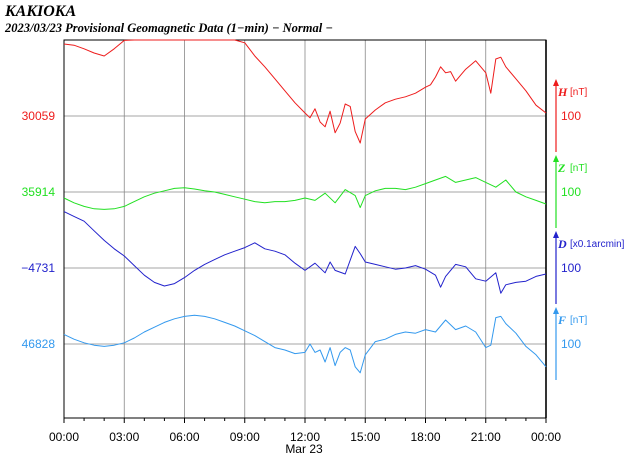 This screenshot has height=458, width=630. Describe the element at coordinates (556, 82) in the screenshot. I see `scale-arrowhead-h` at that location.